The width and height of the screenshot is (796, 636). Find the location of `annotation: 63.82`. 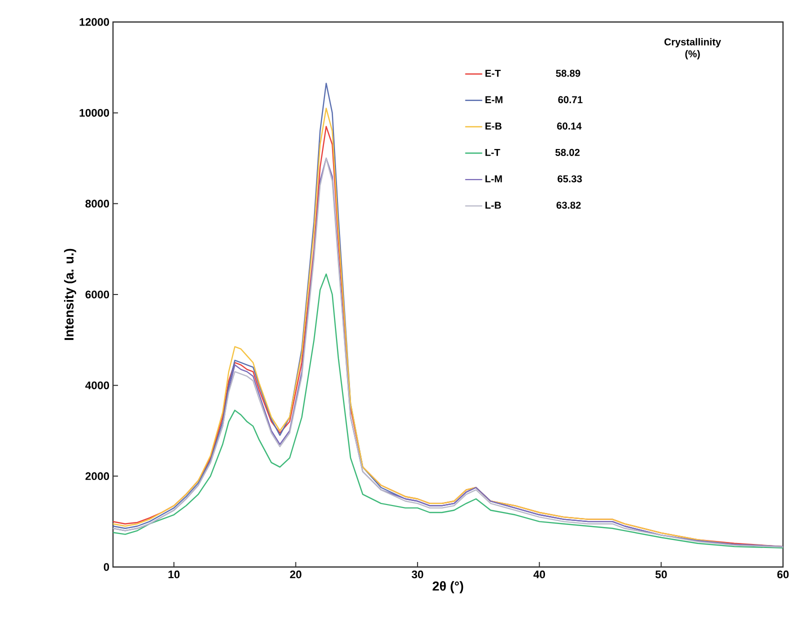

annotation: 63.82 is located at coordinates (568, 205).